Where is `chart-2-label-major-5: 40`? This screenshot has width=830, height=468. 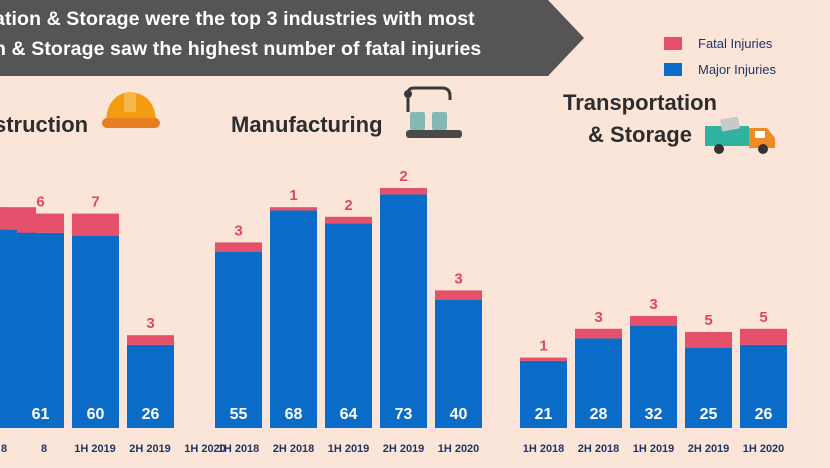
chart-2-label-major-5: 40 is located at coordinates (459, 414).